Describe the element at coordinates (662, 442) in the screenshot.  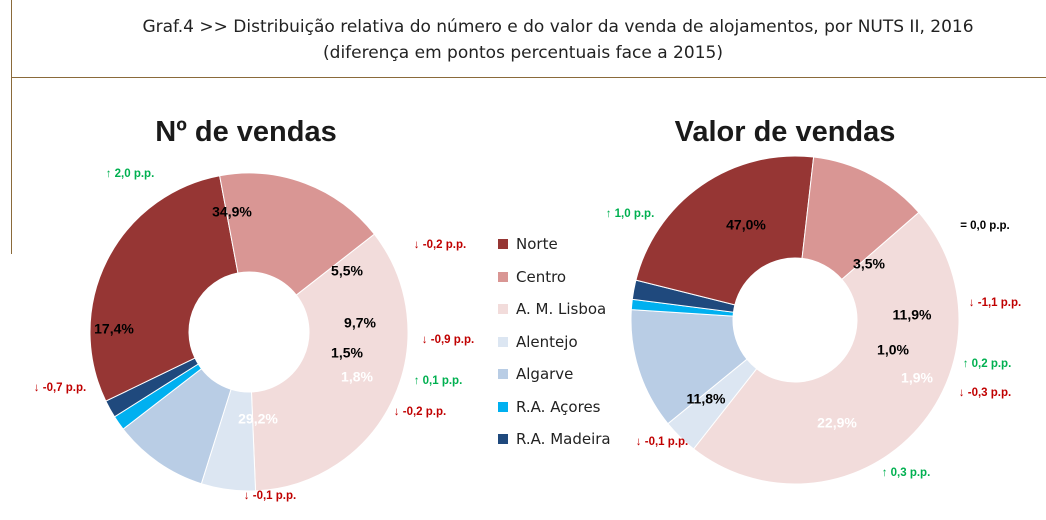
I see `change-label-centro: ↓ -0,1 p.p.` at that location.